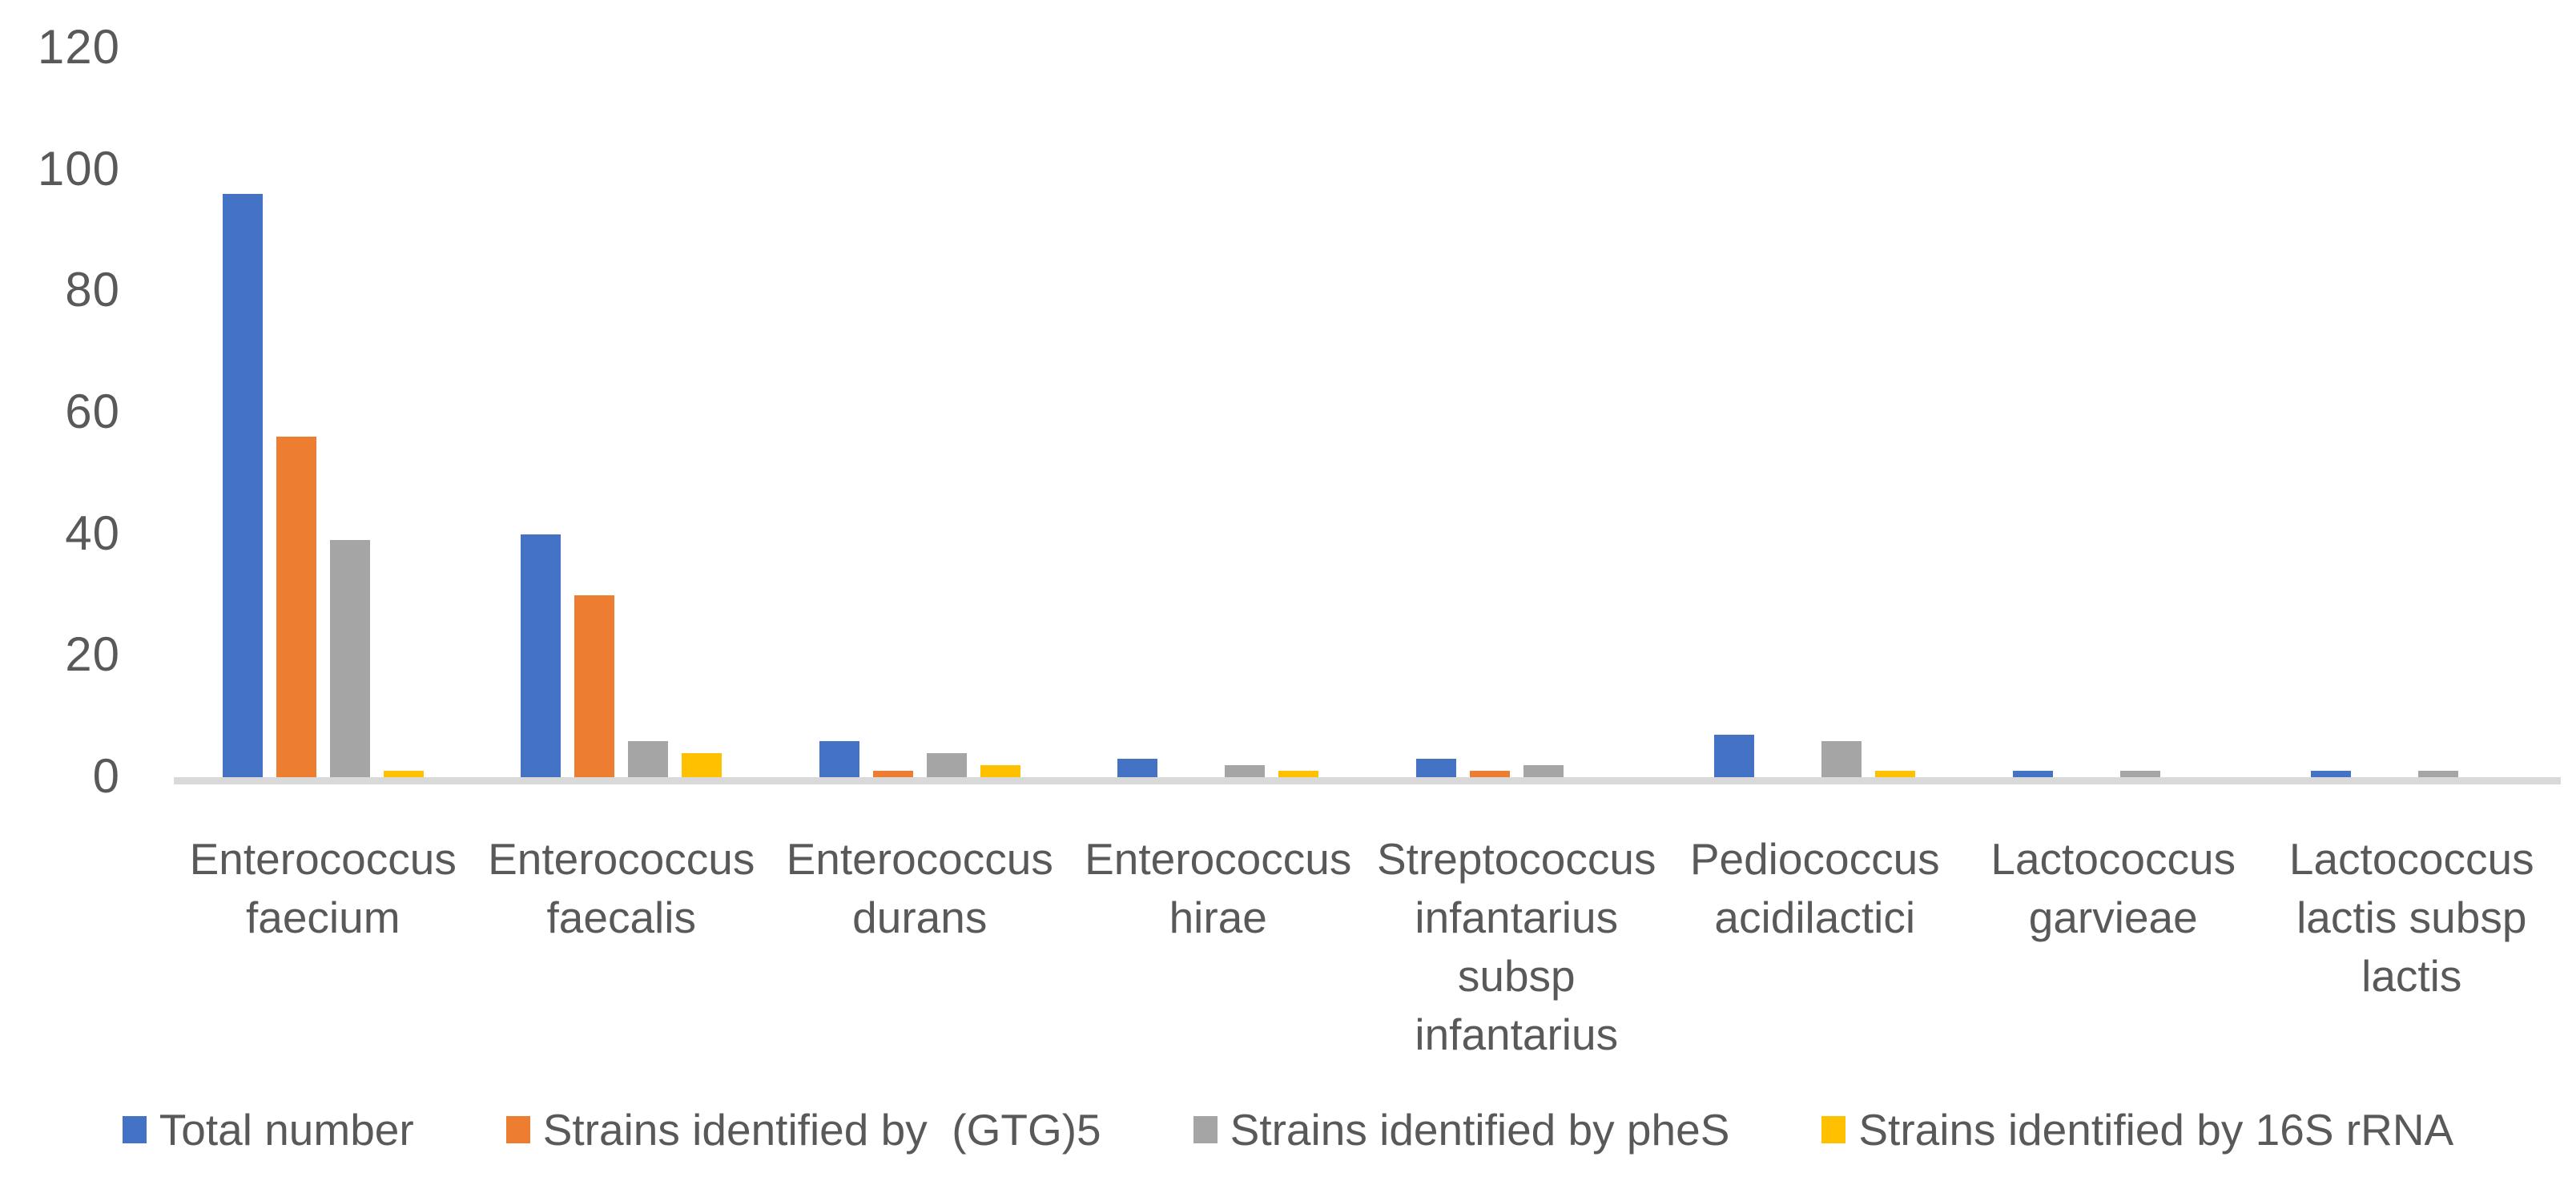 This screenshot has width=2576, height=1181. Describe the element at coordinates (1435, 768) in the screenshot. I see `bar-total-number-streptococcus-infantarius-subsp-infantarius` at that location.